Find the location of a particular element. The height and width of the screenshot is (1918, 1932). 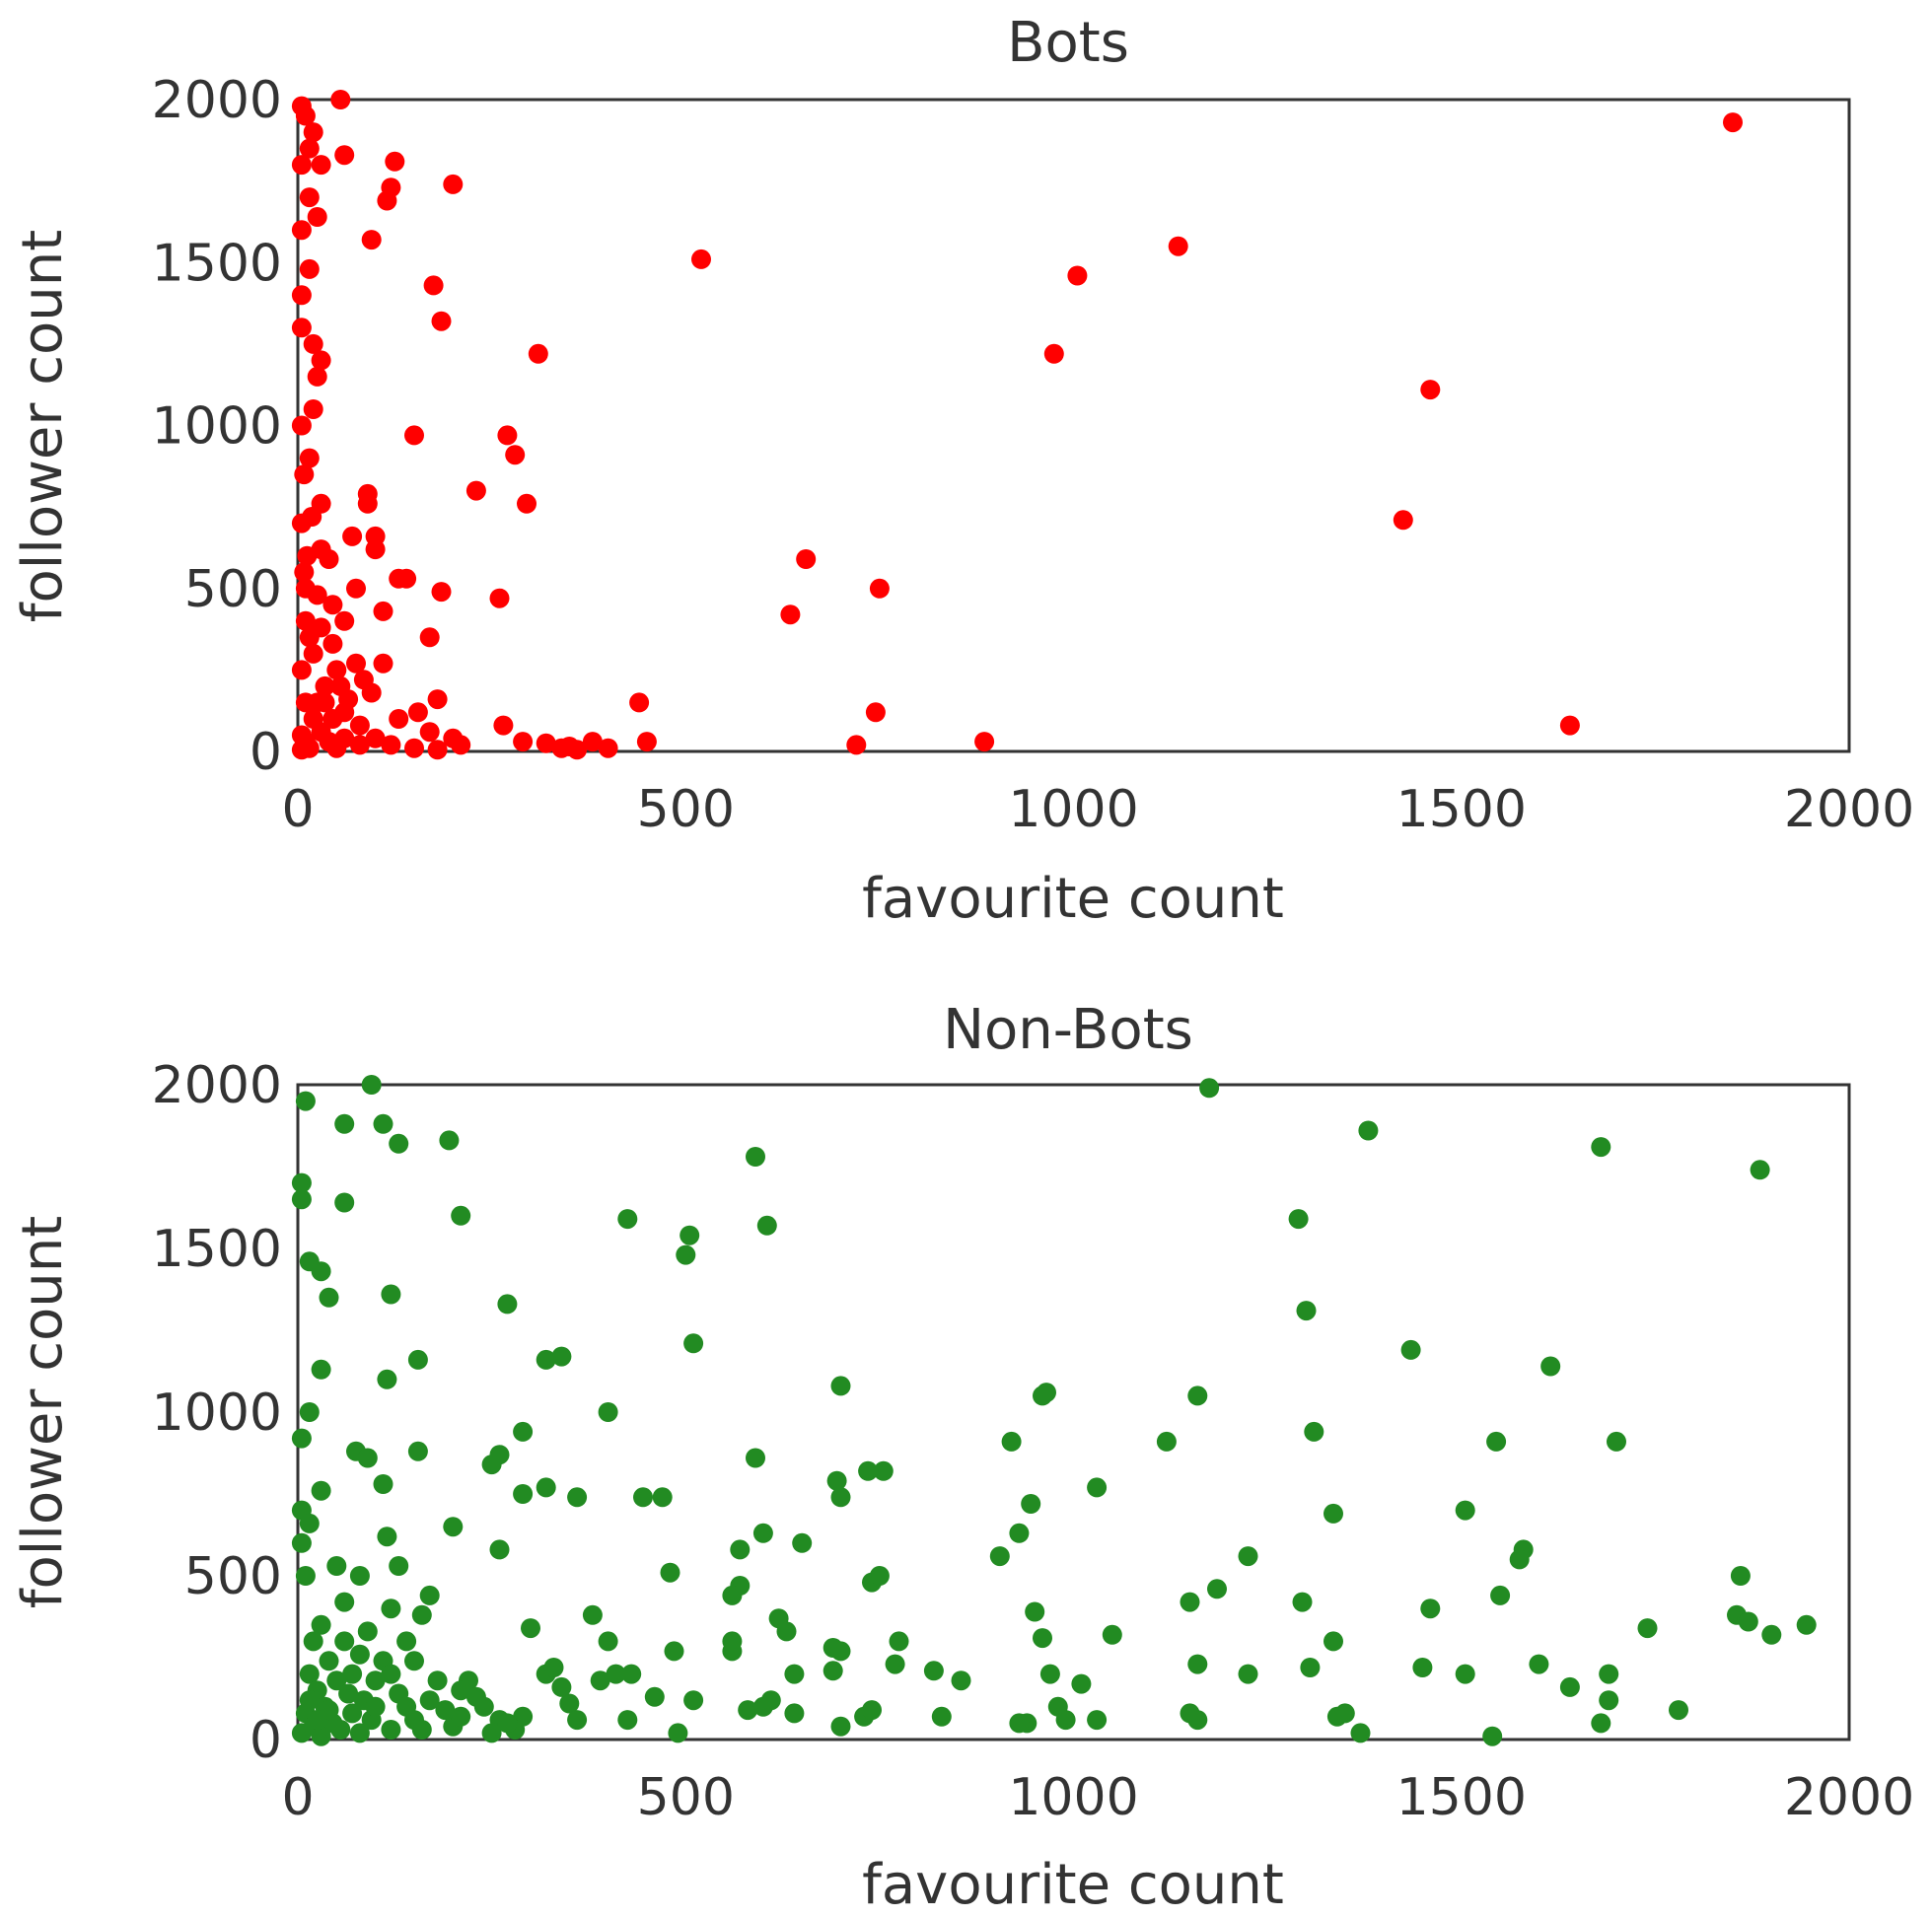

chart-title: Non-Bots is located at coordinates (1068, 1030).